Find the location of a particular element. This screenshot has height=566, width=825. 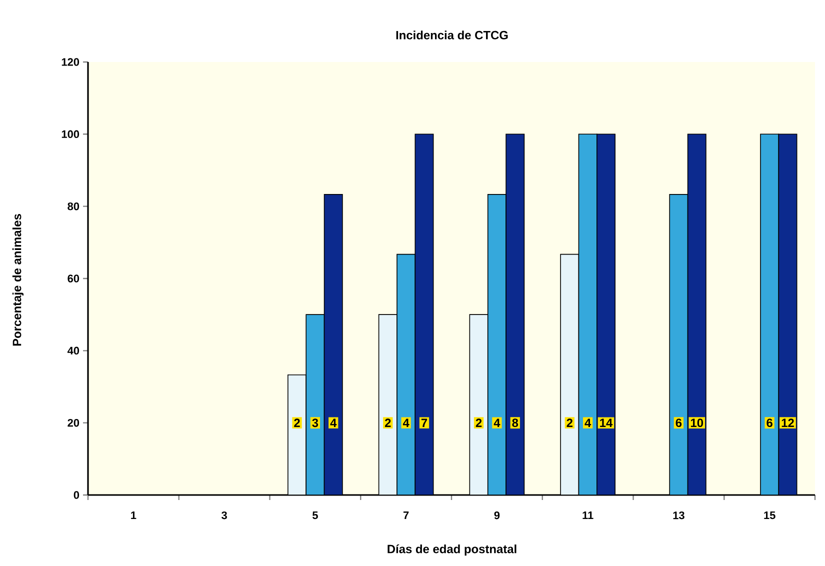

annotation: 14 is located at coordinates (606, 422).